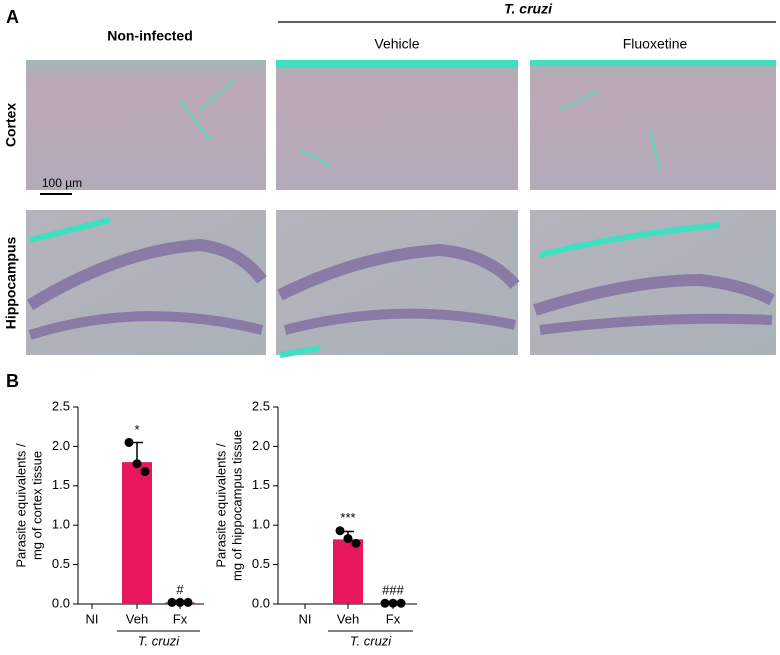  I want to click on error-bar, so click(137, 452).